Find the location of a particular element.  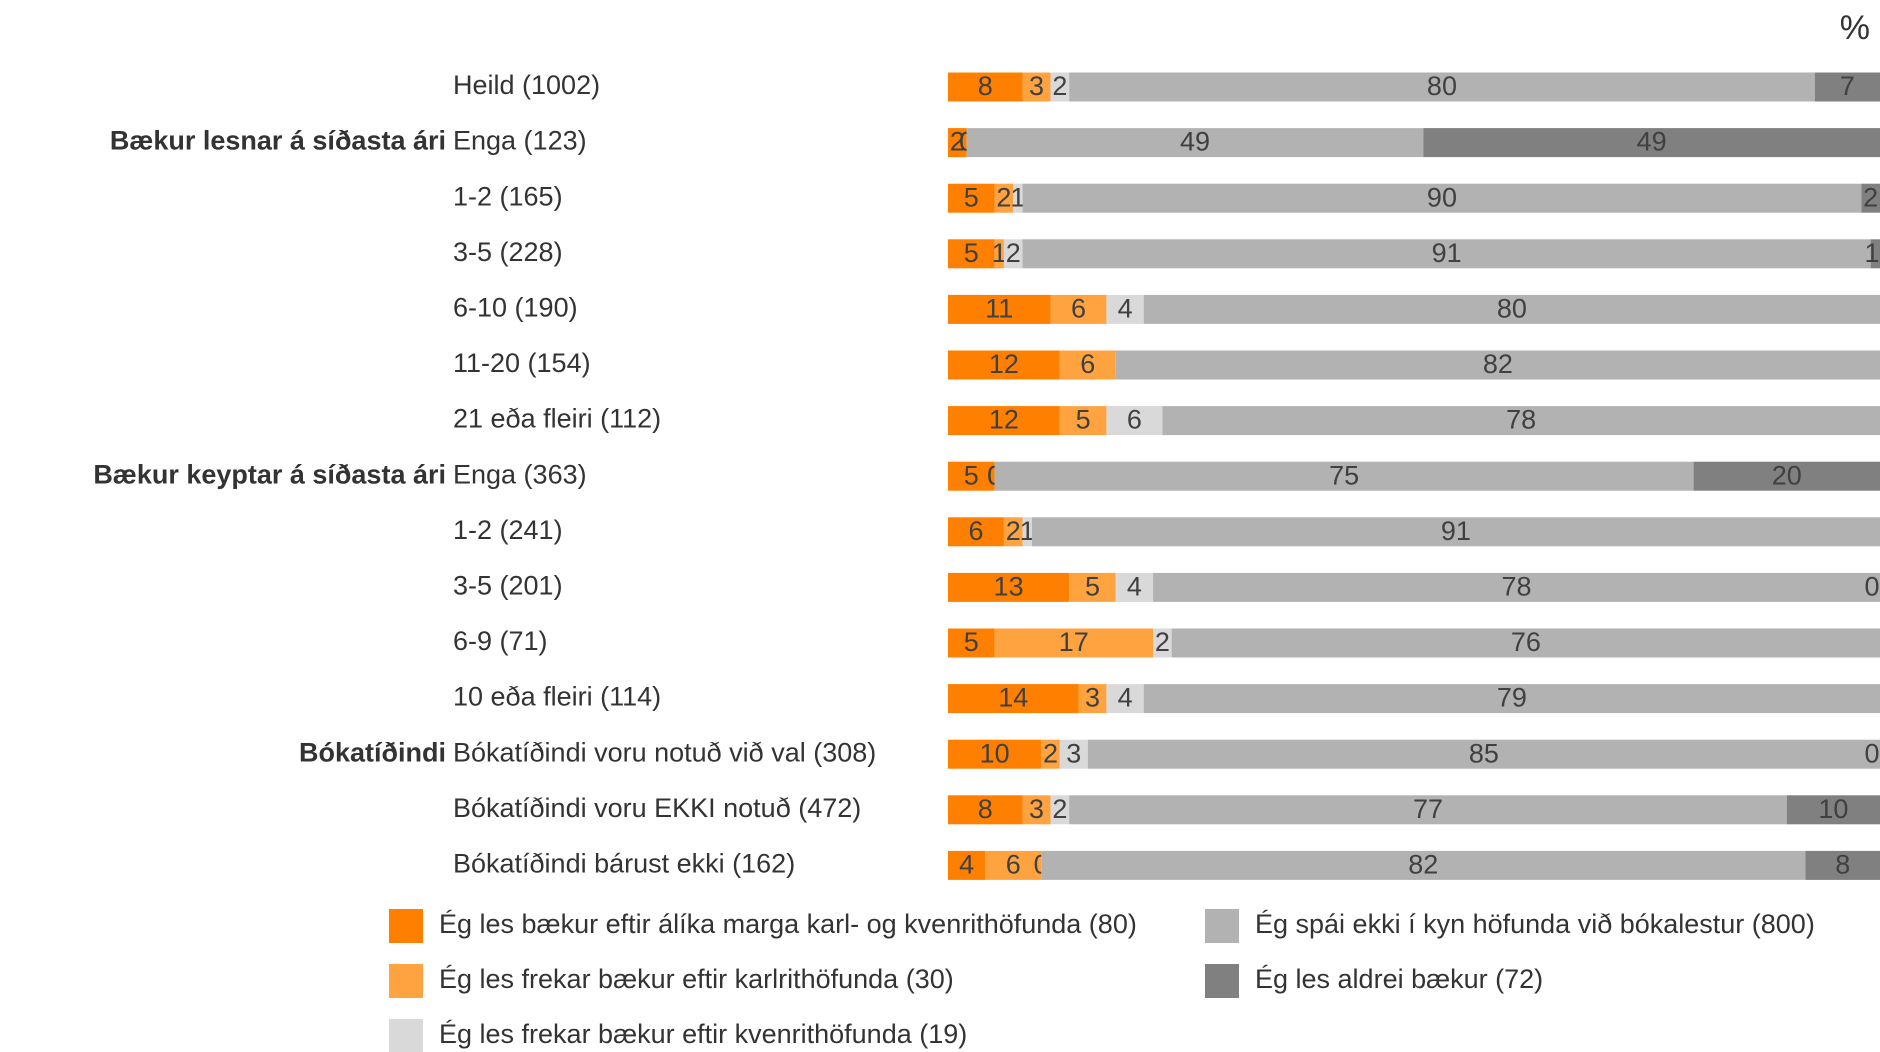

value-label: 76 is located at coordinates (1526, 642).